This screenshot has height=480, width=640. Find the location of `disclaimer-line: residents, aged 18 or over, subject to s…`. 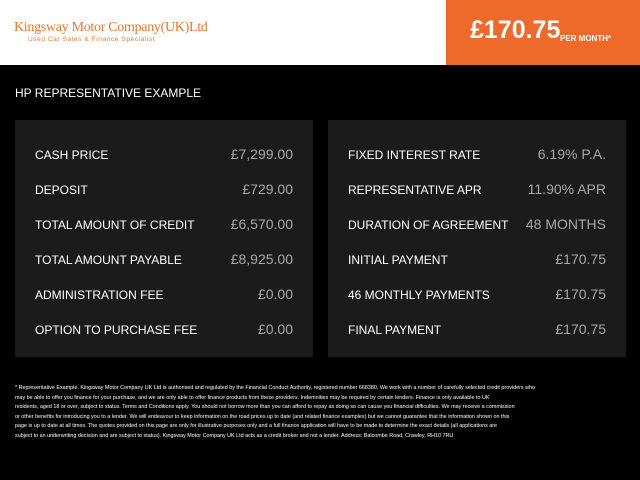

disclaimer-line: residents, aged 18 or over, subject to s… is located at coordinates (265, 407).